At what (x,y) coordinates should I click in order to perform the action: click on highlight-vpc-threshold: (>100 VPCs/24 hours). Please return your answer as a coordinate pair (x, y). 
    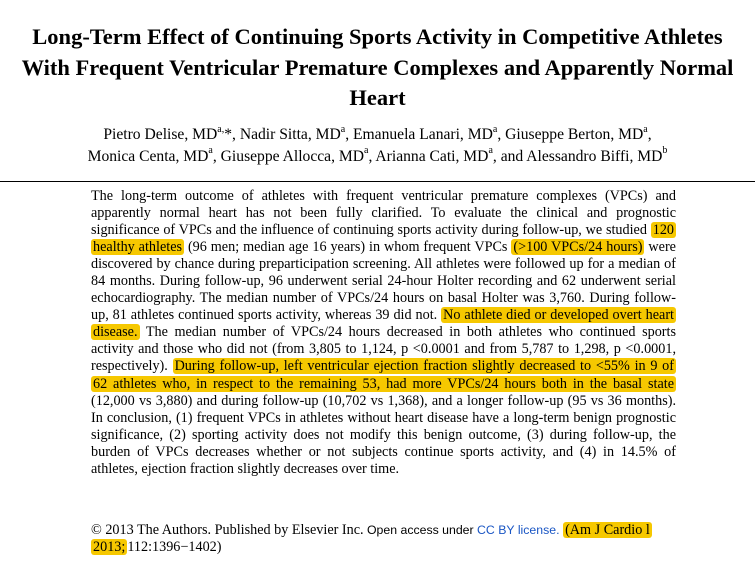
    Looking at the image, I should click on (578, 247).